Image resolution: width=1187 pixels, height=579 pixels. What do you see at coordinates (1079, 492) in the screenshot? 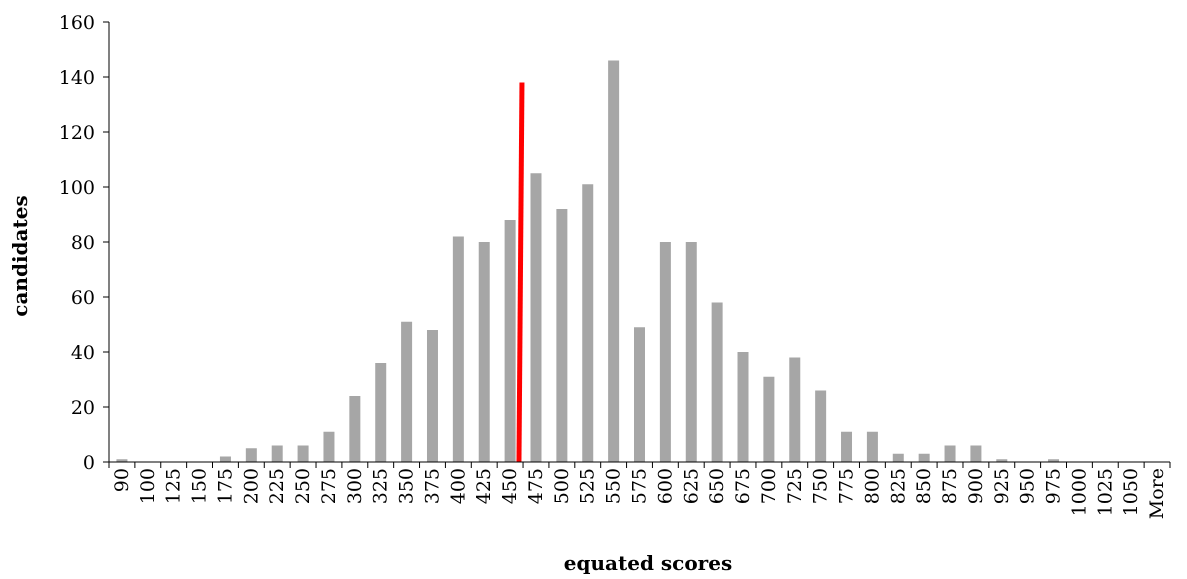
I see `x-tick-label: 1000` at bounding box center [1079, 492].